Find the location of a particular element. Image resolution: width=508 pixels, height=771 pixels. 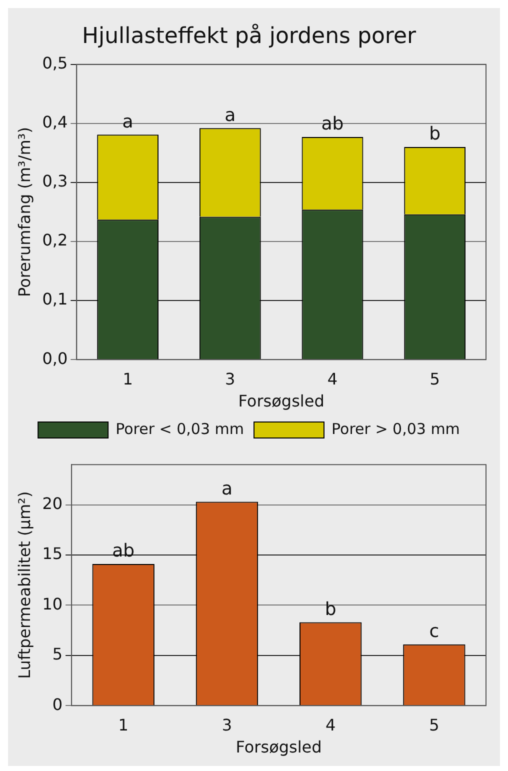

y-tick-label: 0,1 is located at coordinates (55, 299).